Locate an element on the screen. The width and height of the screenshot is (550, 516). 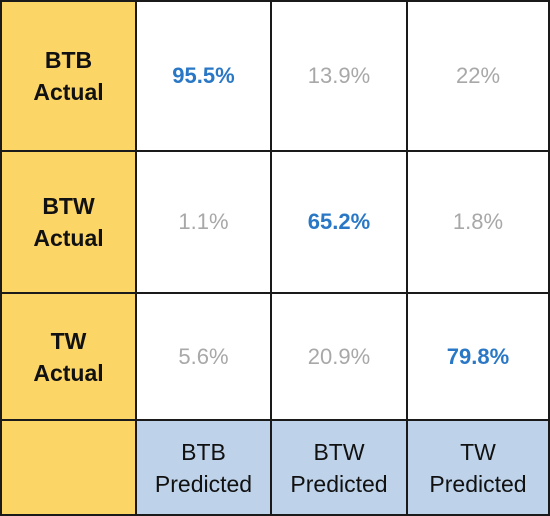
row-header-tw-actual: TW Actual is located at coordinates (68, 356).